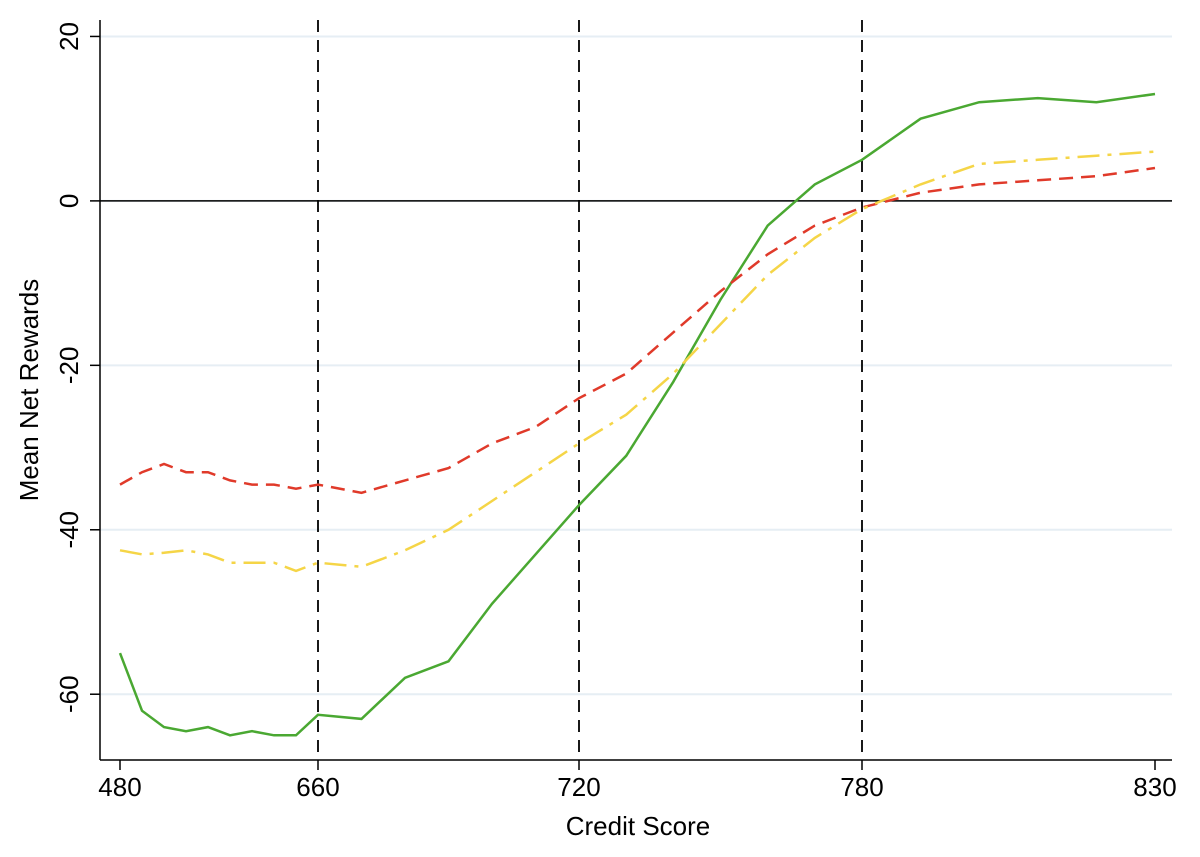 This screenshot has width=1200, height=857. Describe the element at coordinates (119, 787) in the screenshot. I see `x-tick-label: 480` at that location.